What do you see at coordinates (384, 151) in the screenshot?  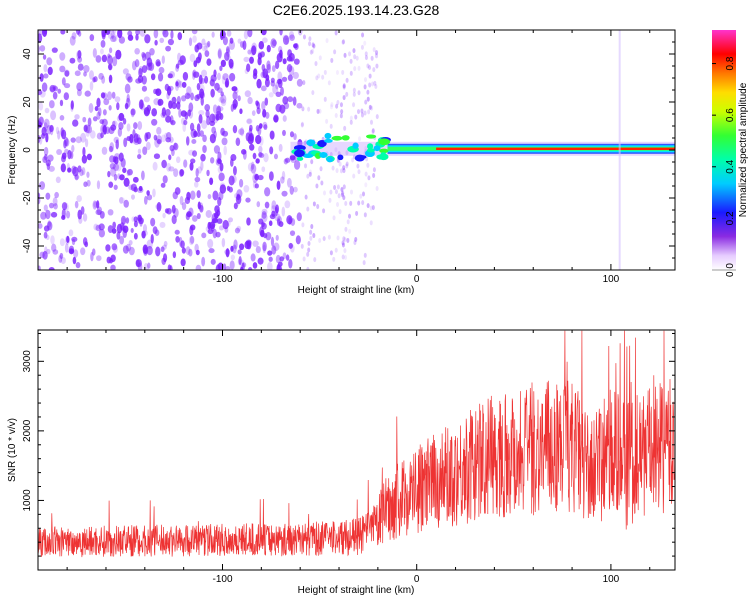 I see `signal-blob` at bounding box center [384, 151].